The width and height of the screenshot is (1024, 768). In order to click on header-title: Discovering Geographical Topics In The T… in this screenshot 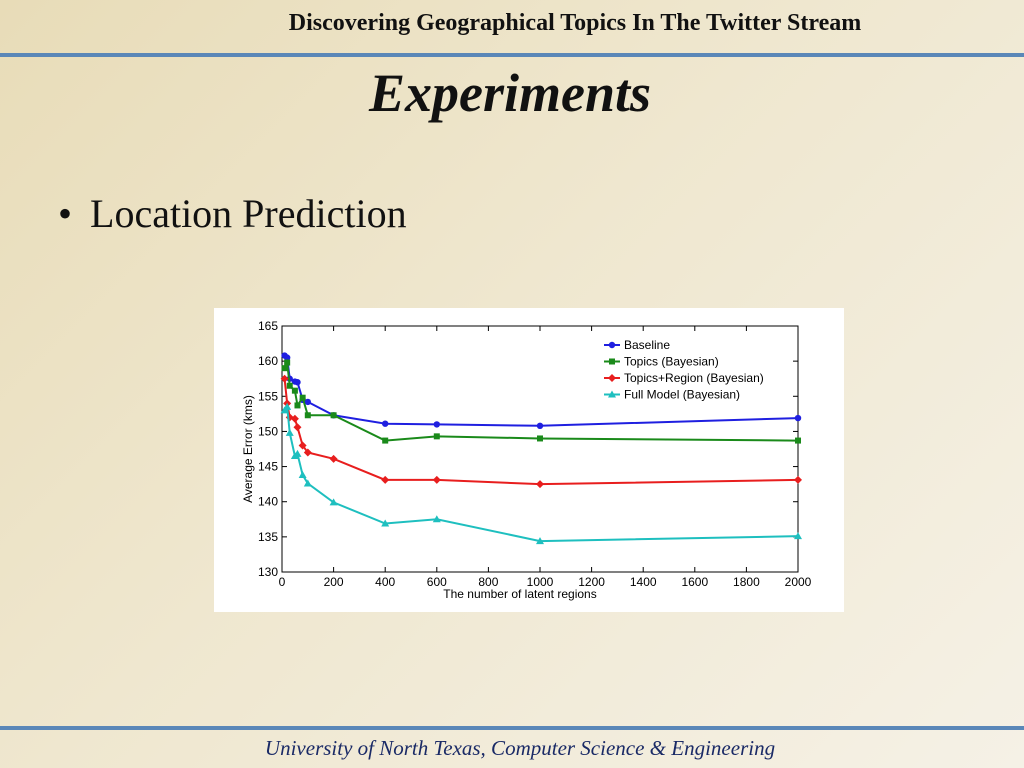, I will do `click(575, 23)`.